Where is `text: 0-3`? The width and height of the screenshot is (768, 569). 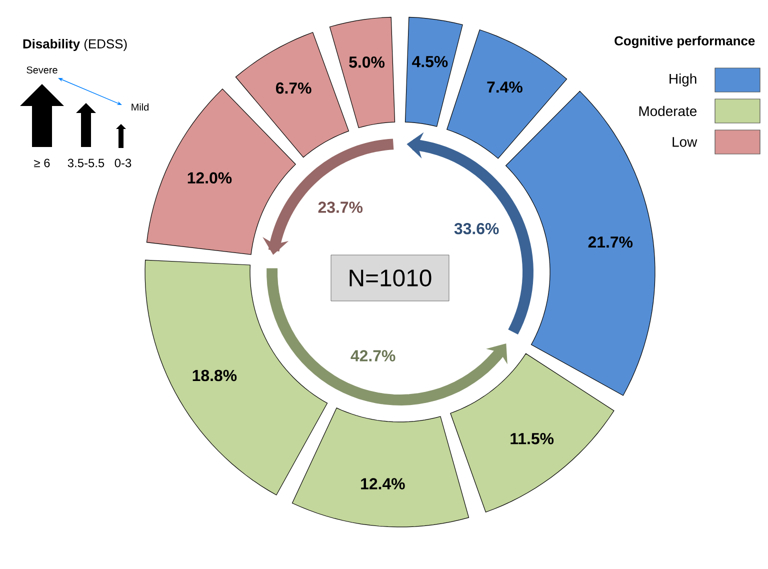 text: 0-3 is located at coordinates (123, 163).